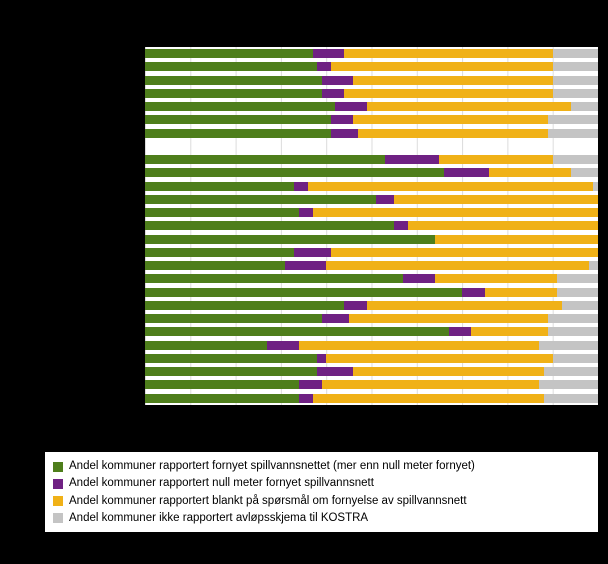 The width and height of the screenshot is (608, 564). Describe the element at coordinates (58, 518) in the screenshot. I see `legend-swatch-gray` at that location.